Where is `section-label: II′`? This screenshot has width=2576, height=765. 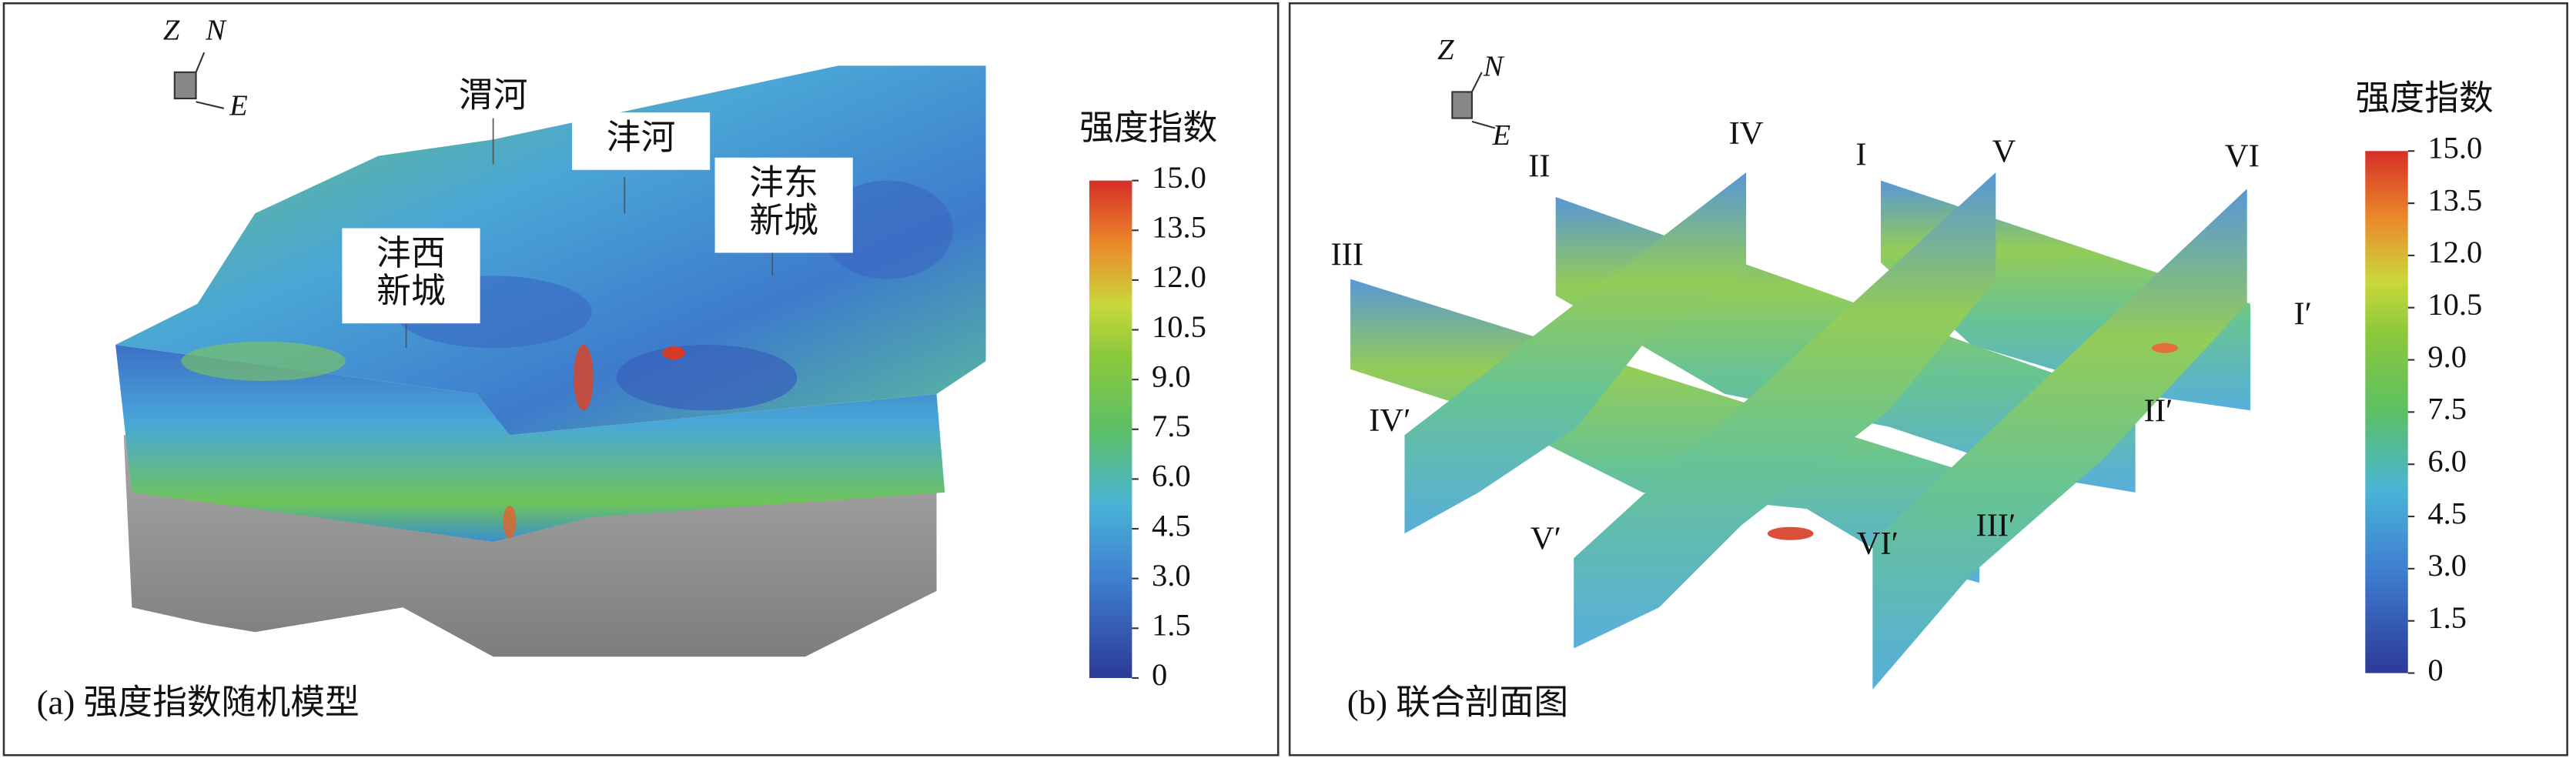 section-label: II′ is located at coordinates (2159, 411).